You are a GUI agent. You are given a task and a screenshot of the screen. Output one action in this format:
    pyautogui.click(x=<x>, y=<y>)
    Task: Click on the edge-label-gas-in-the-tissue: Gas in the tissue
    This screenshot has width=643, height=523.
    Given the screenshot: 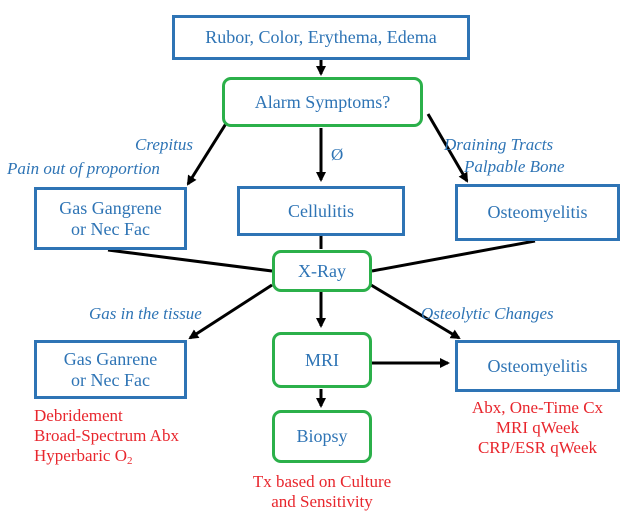 What is the action you would take?
    pyautogui.click(x=145, y=313)
    